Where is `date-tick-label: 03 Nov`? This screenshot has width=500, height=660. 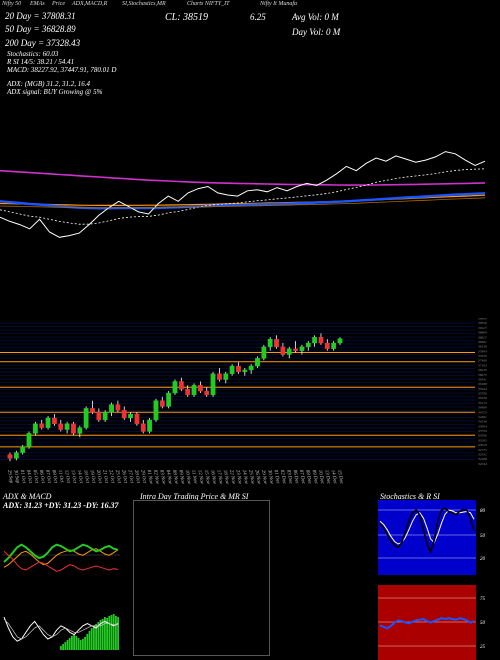 date-tick-label: 03 Nov is located at coordinates (162, 477).